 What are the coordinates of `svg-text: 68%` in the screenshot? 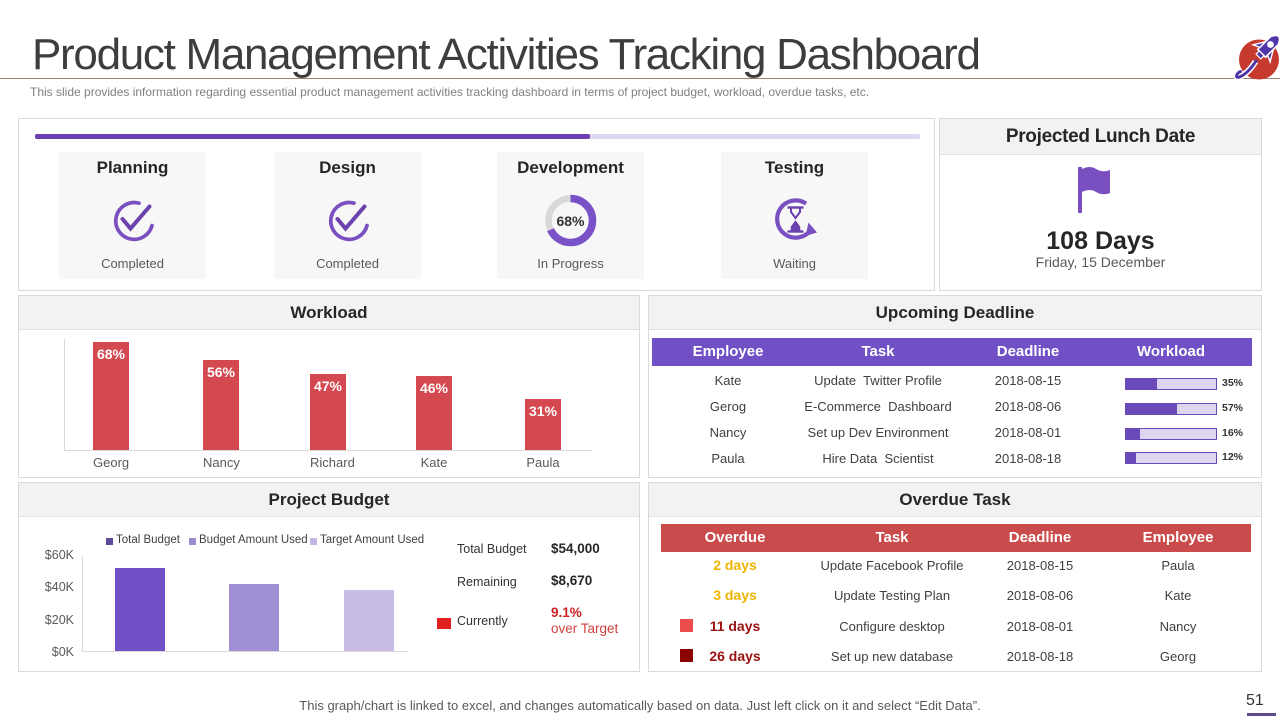 It's located at (570, 221).